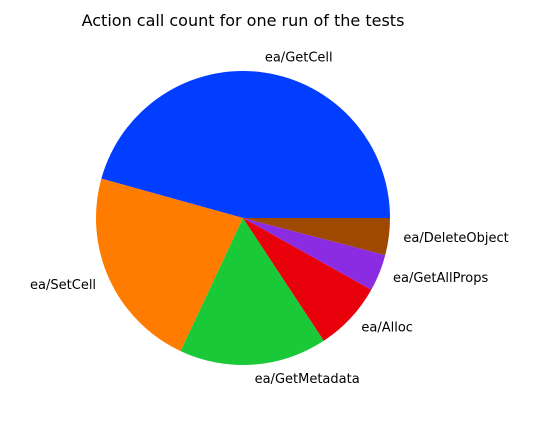 The image size is (552, 436). I want to click on pie-label-ea-setcell: ea/SetCell, so click(63, 285).